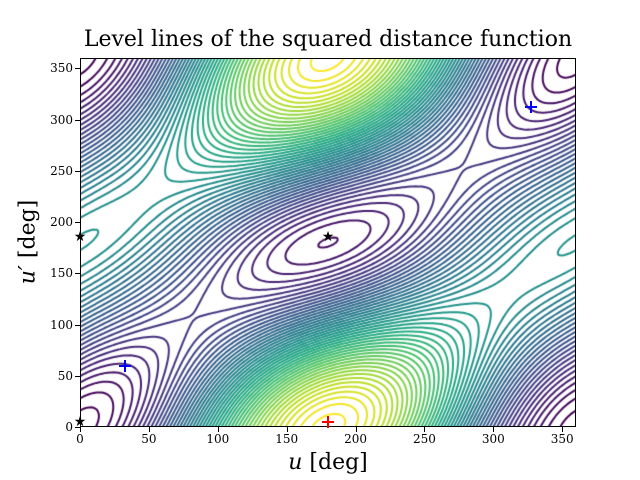 The height and width of the screenshot is (480, 640). I want to click on x-tick-label: 0, so click(80, 439).